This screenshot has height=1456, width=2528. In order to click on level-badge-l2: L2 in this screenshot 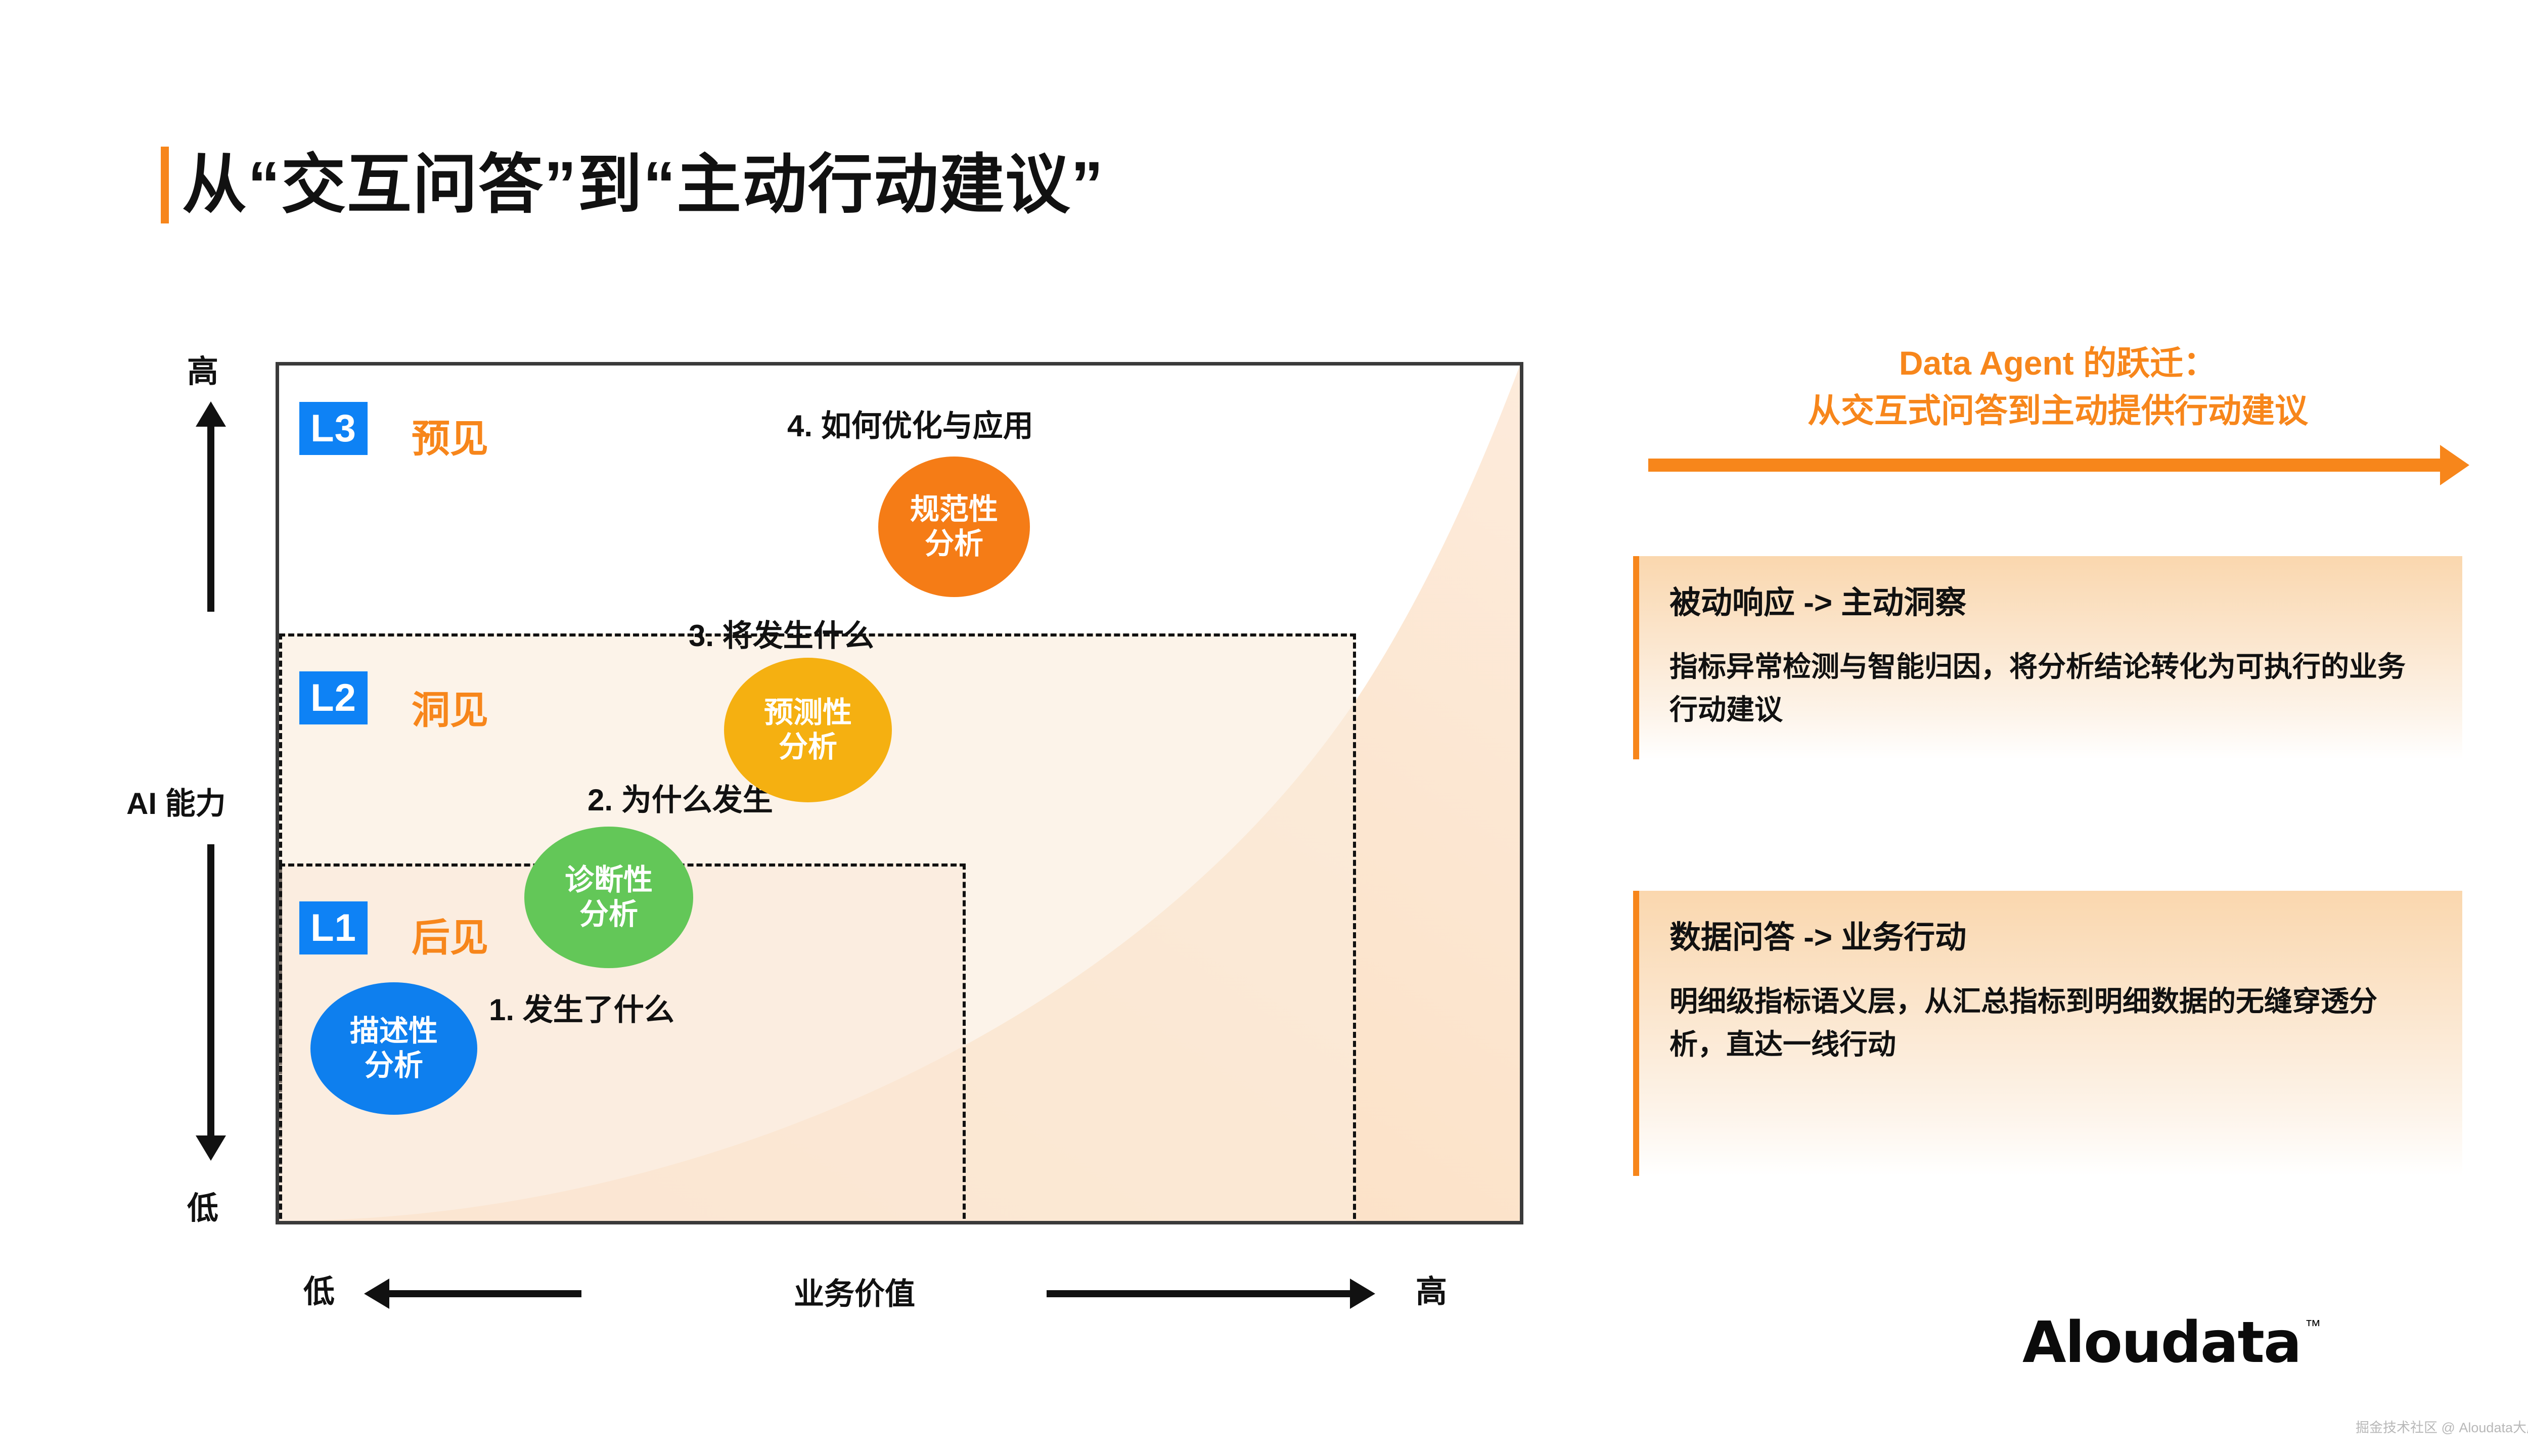, I will do `click(334, 697)`.